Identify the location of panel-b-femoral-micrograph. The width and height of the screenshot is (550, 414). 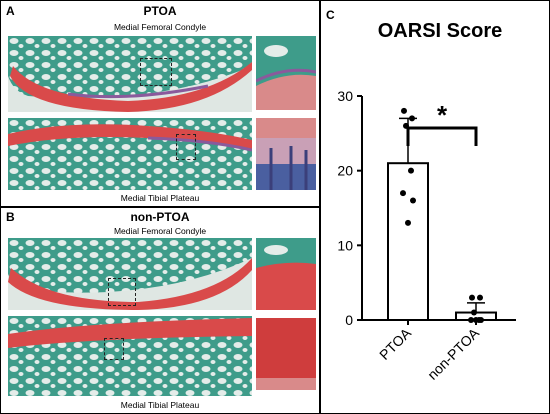
(130, 274).